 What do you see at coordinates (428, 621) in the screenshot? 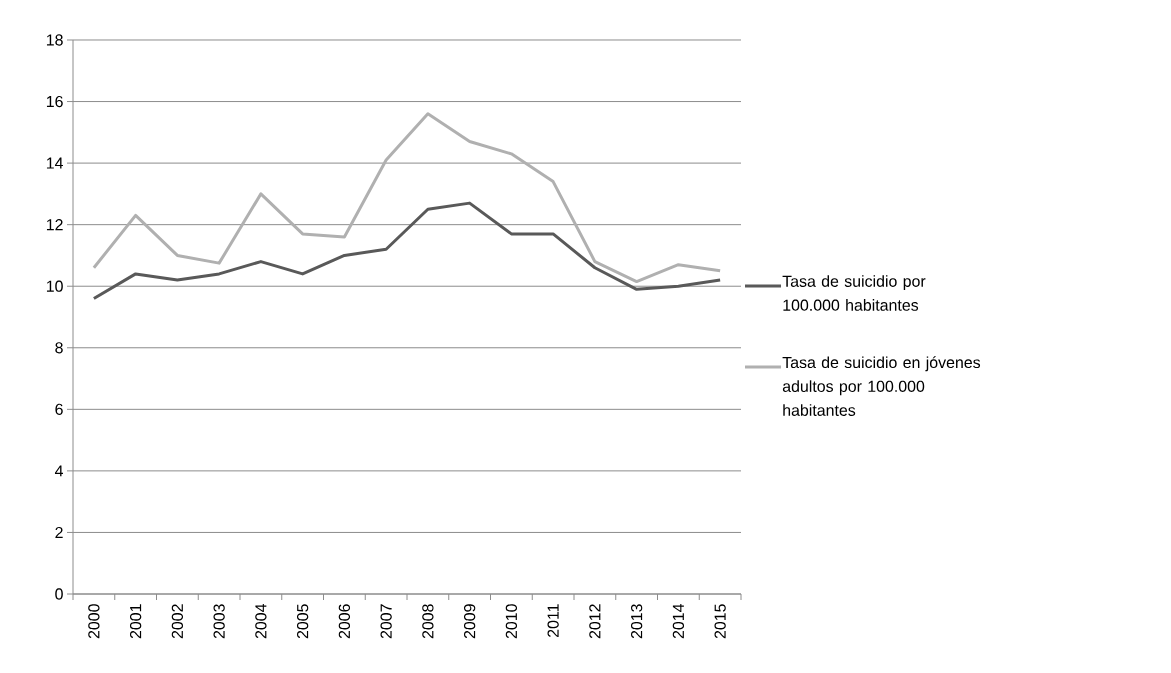
I see `x-tick-label: 2008` at bounding box center [428, 621].